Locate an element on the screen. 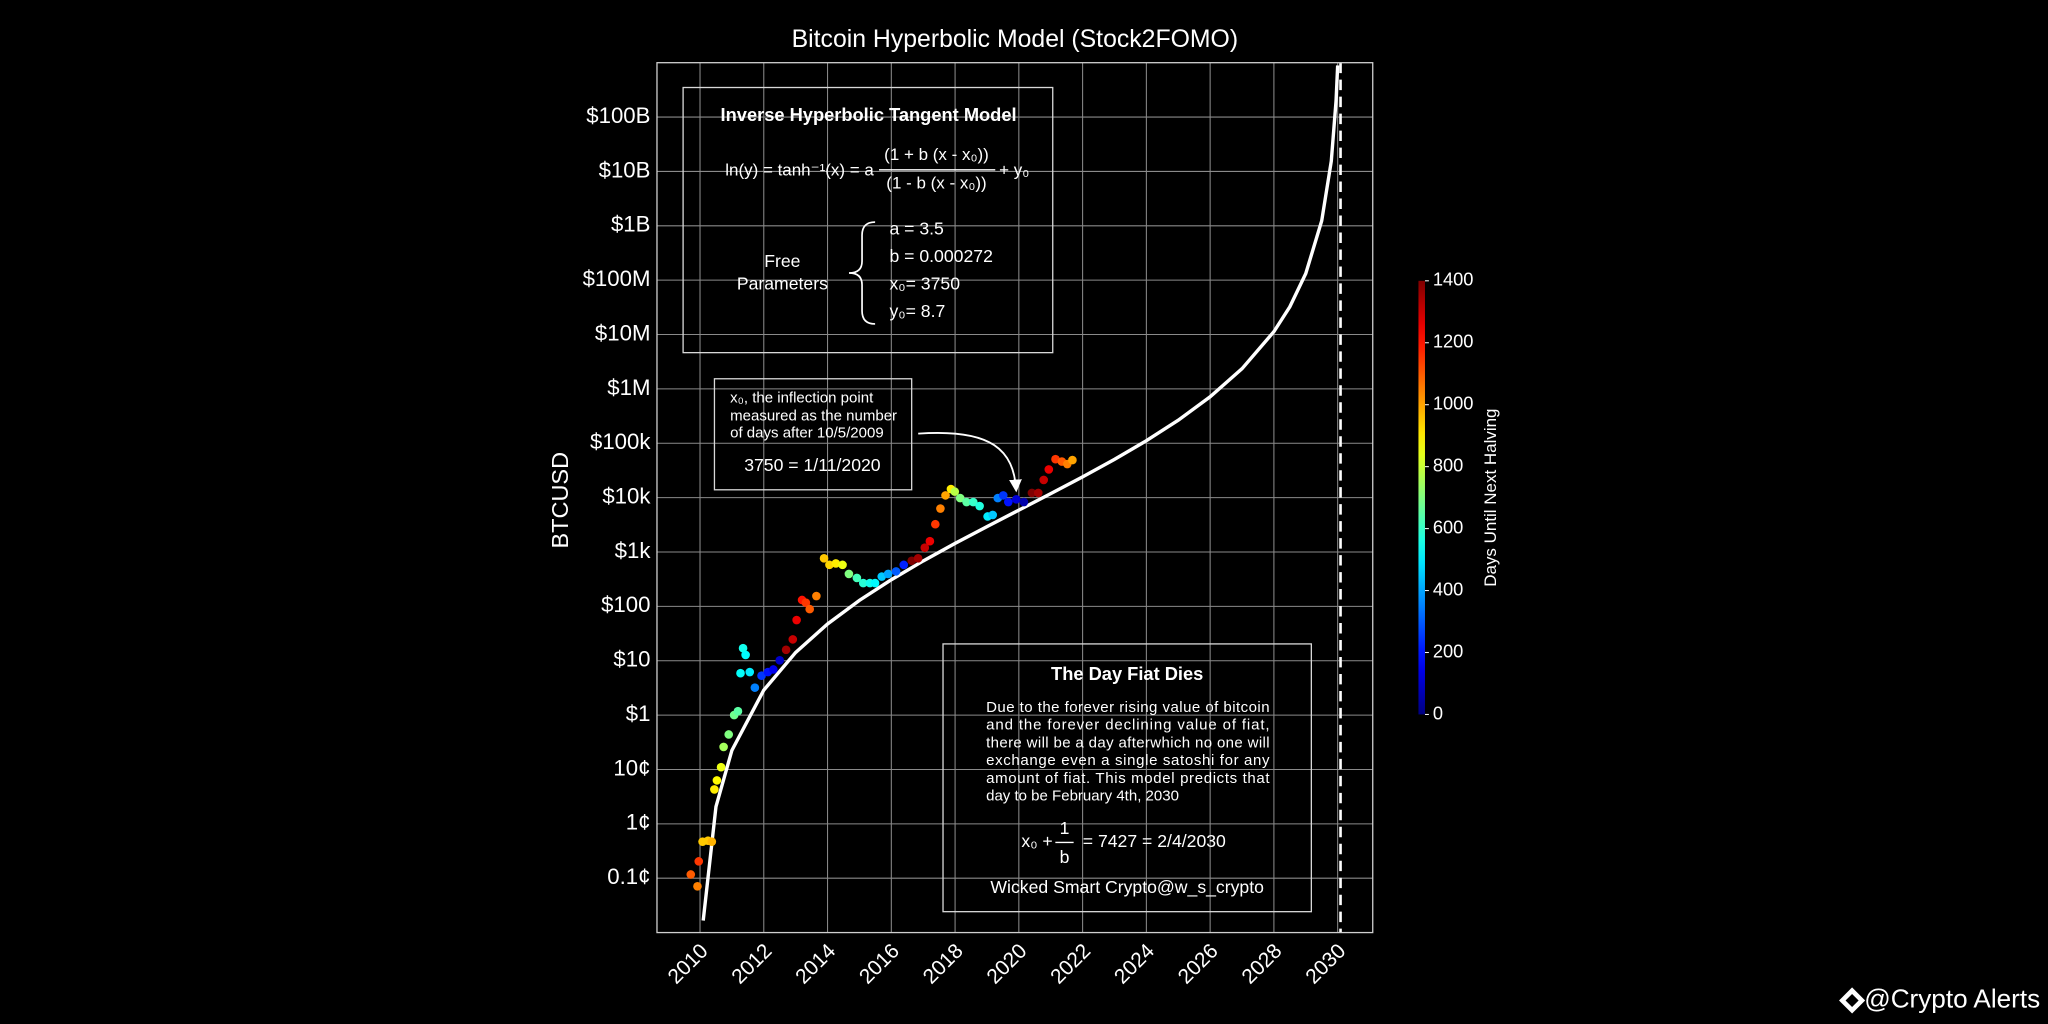  y-tick-label: $10 is located at coordinates (631, 659).